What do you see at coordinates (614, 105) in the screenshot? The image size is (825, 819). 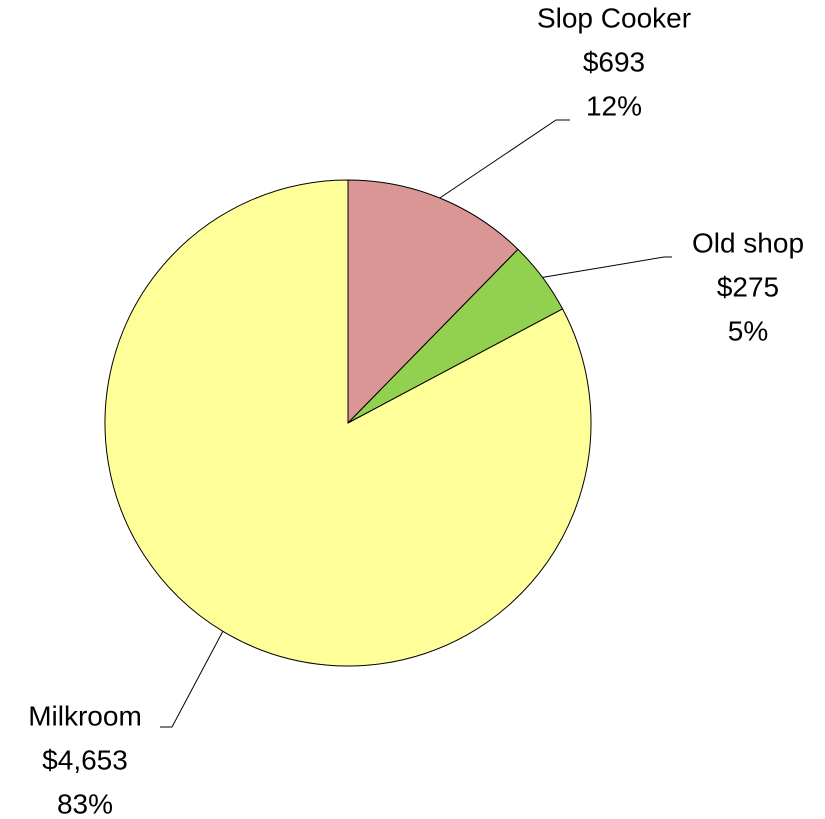 I see `percent-label: 12%` at bounding box center [614, 105].